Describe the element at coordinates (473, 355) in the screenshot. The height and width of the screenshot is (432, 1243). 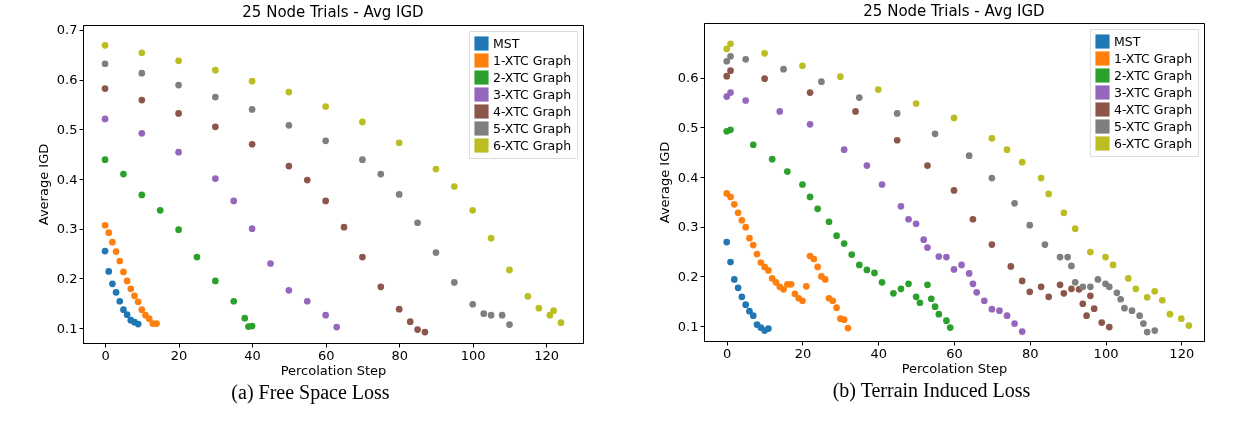
I see `x-tick-label: 100` at that location.